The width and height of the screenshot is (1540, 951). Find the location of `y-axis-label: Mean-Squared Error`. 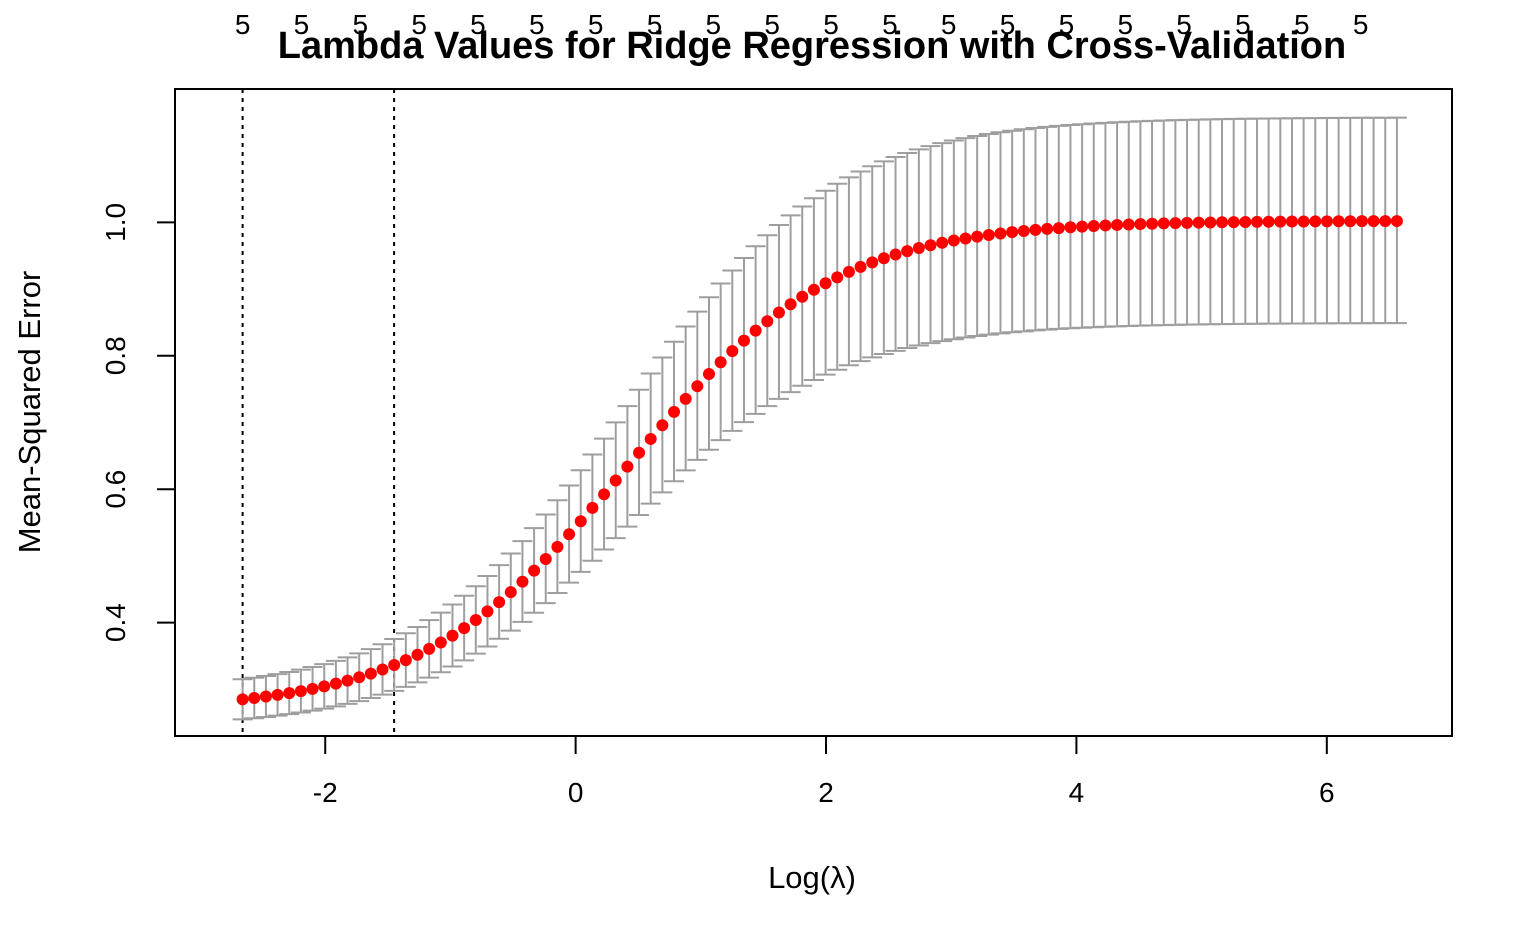

y-axis-label: Mean-Squared Error is located at coordinates (29, 412).